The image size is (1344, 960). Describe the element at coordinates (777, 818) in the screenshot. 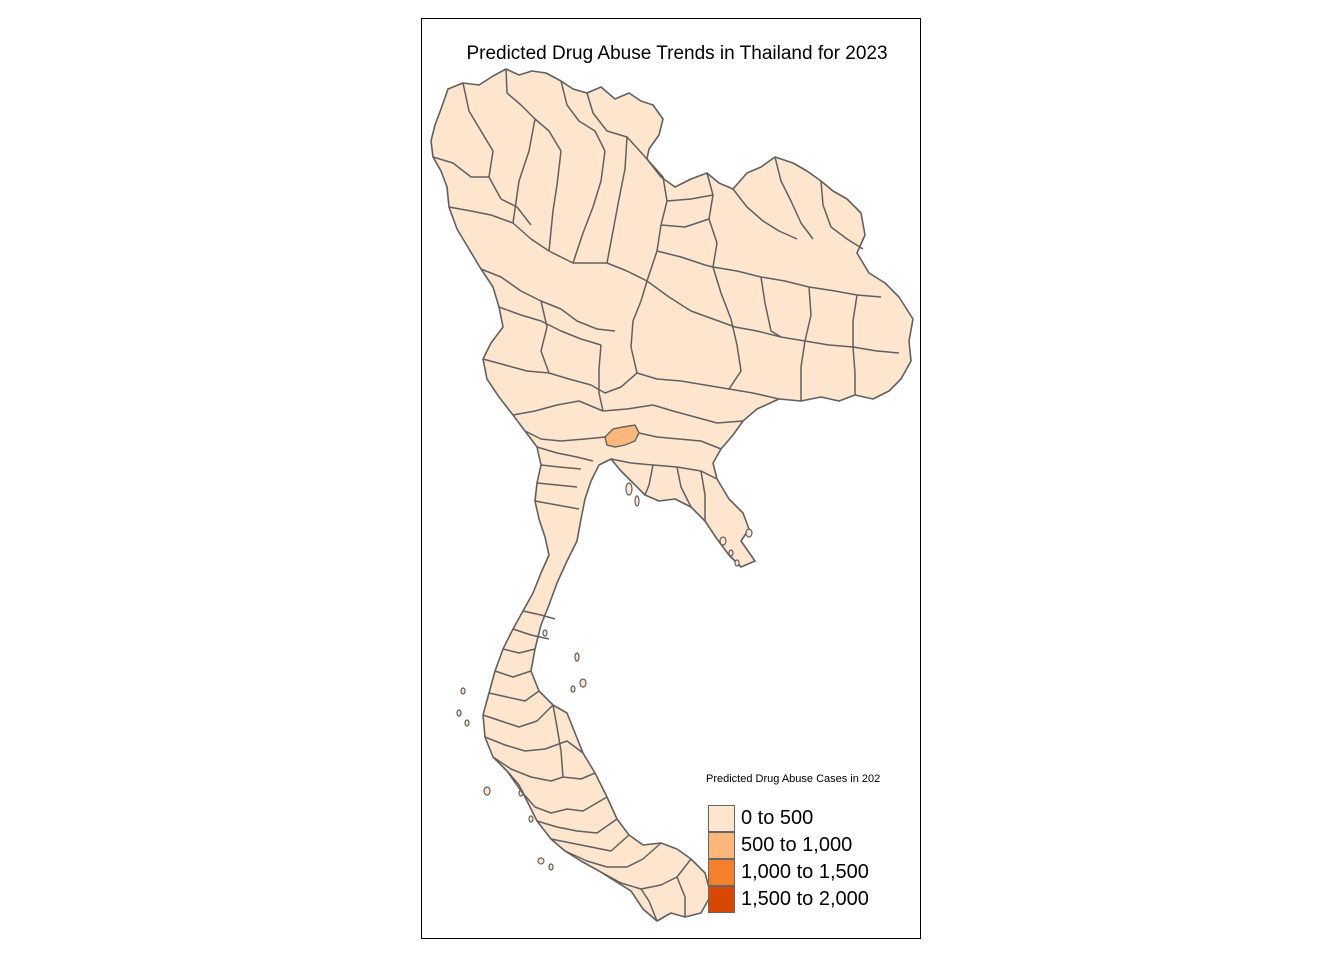

I see `legend-label-0-500: 0 to 500` at that location.